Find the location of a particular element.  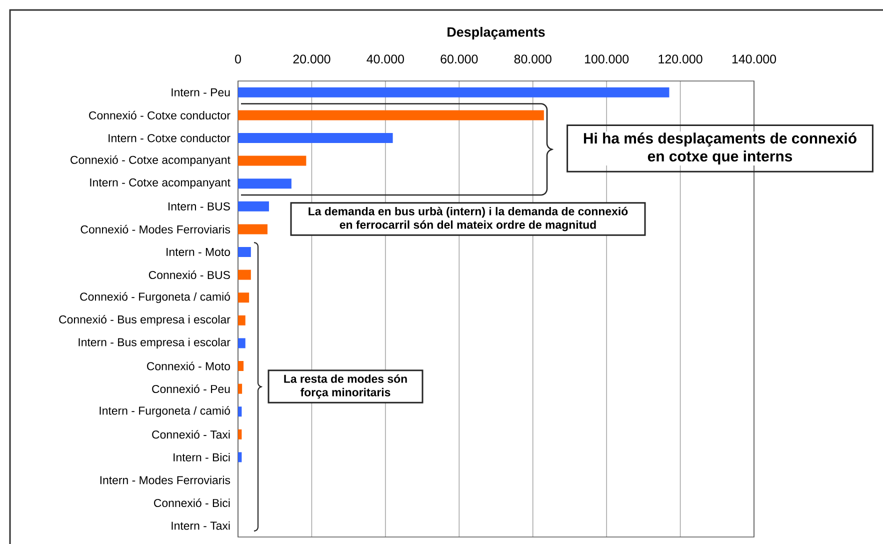

y-tick-label: Connexió - Bus empresa i escolar is located at coordinates (144, 320).